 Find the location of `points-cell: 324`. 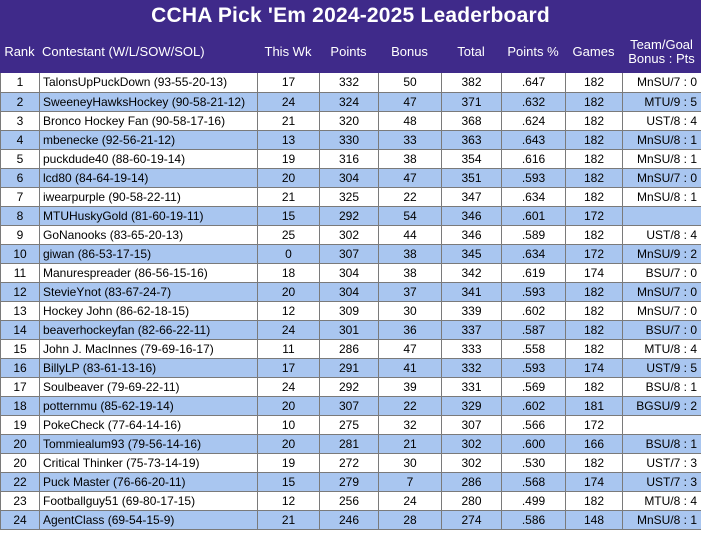

points-cell: 324 is located at coordinates (349, 102).